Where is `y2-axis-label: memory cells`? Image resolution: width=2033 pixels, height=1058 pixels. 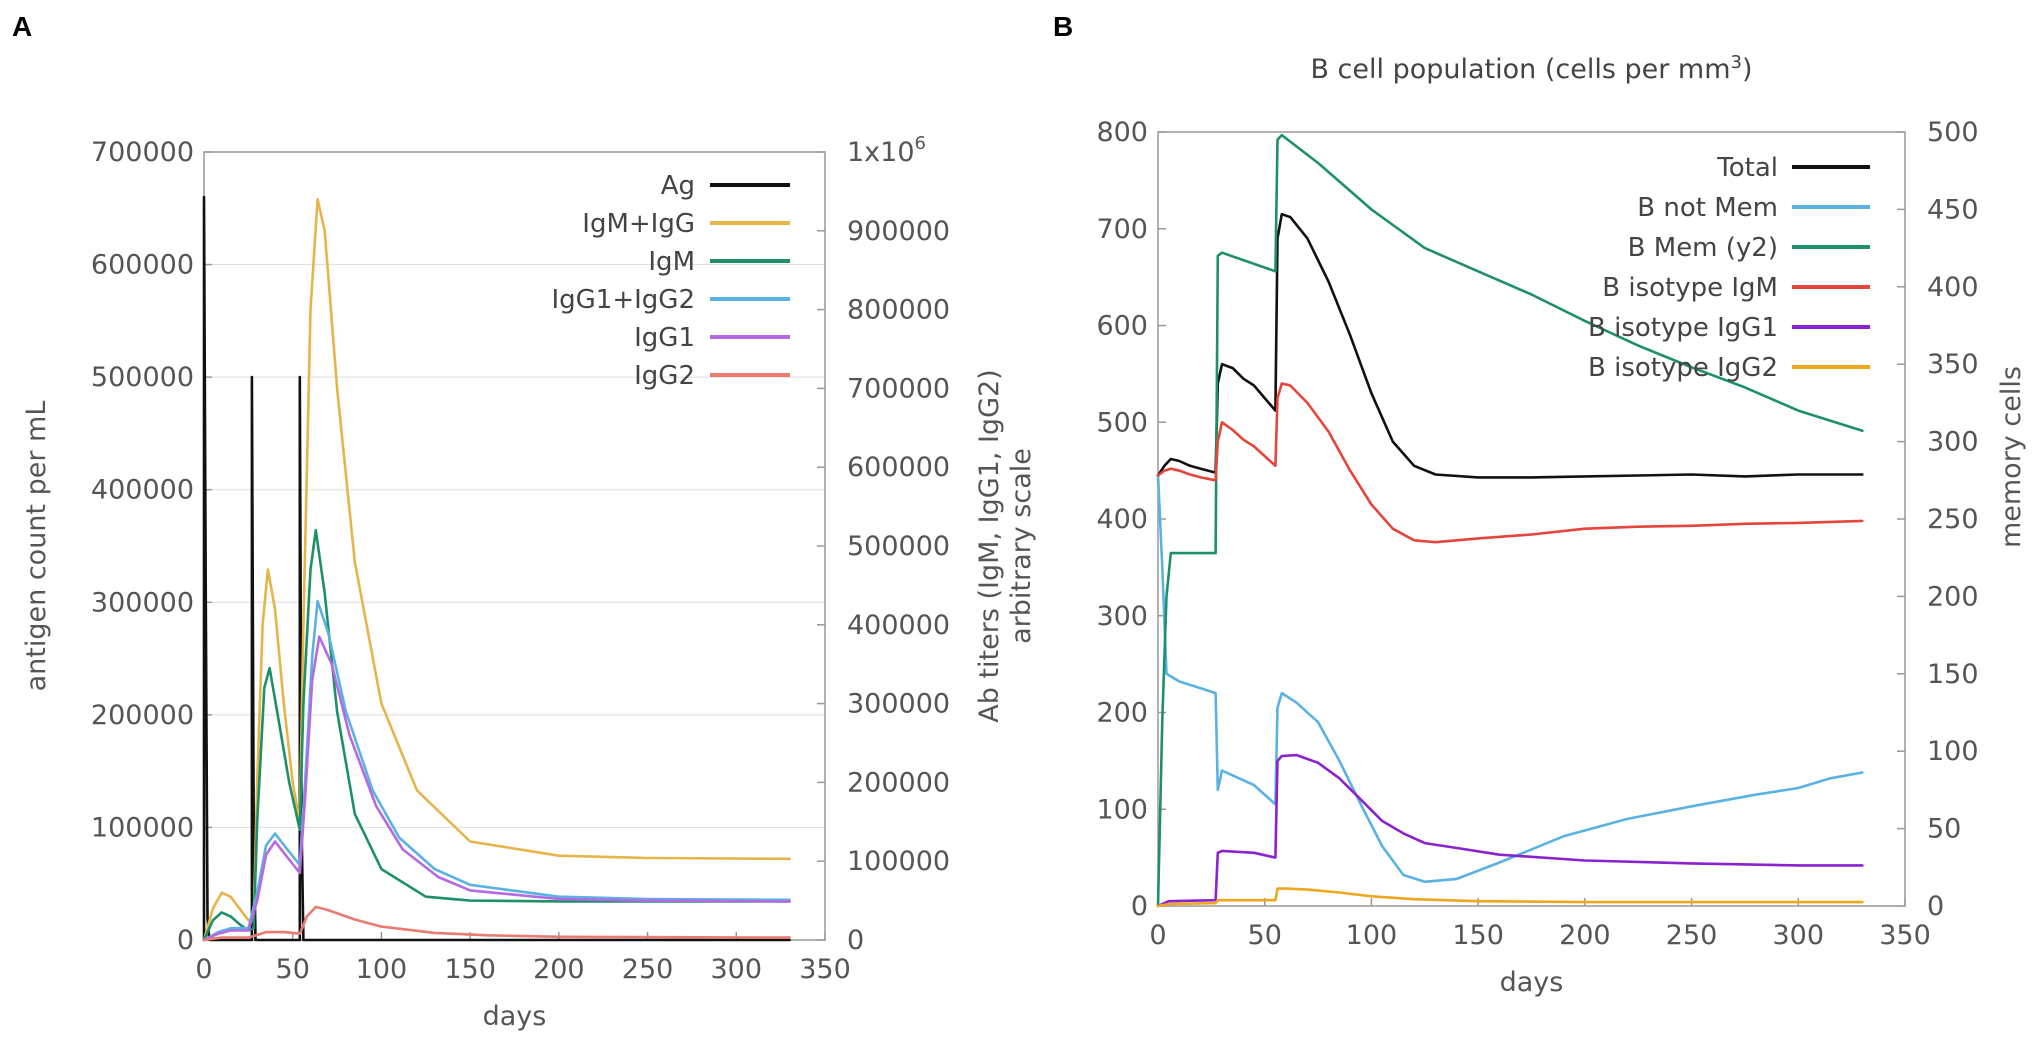
y2-axis-label: memory cells is located at coordinates (2011, 457).